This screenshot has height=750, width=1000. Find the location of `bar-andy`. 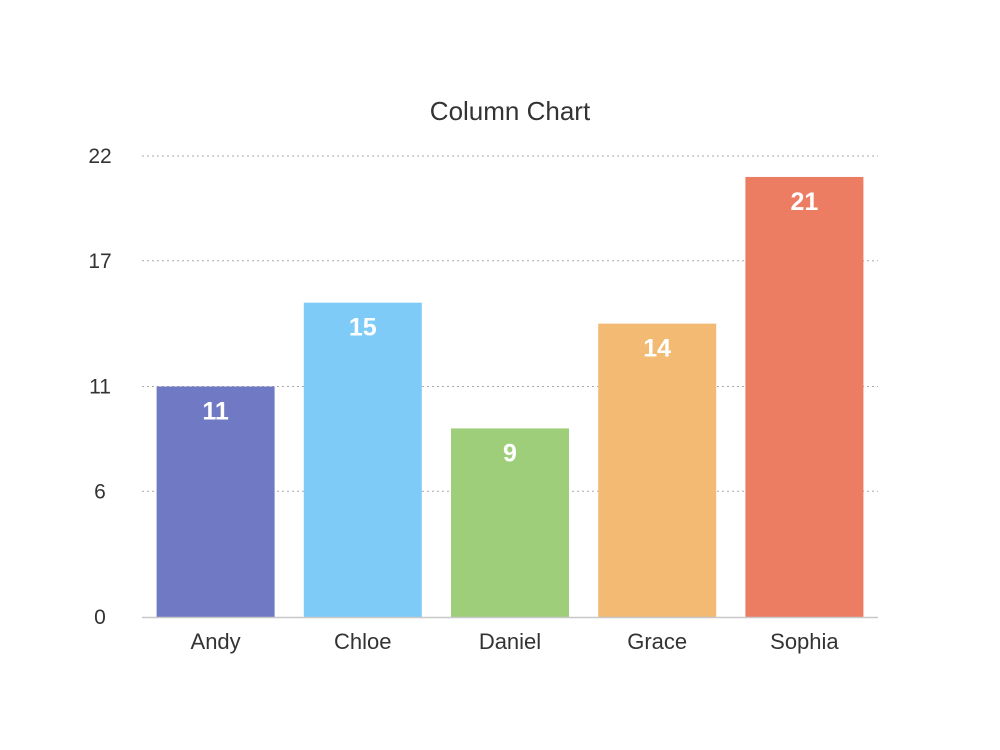

bar-andy is located at coordinates (215, 501).